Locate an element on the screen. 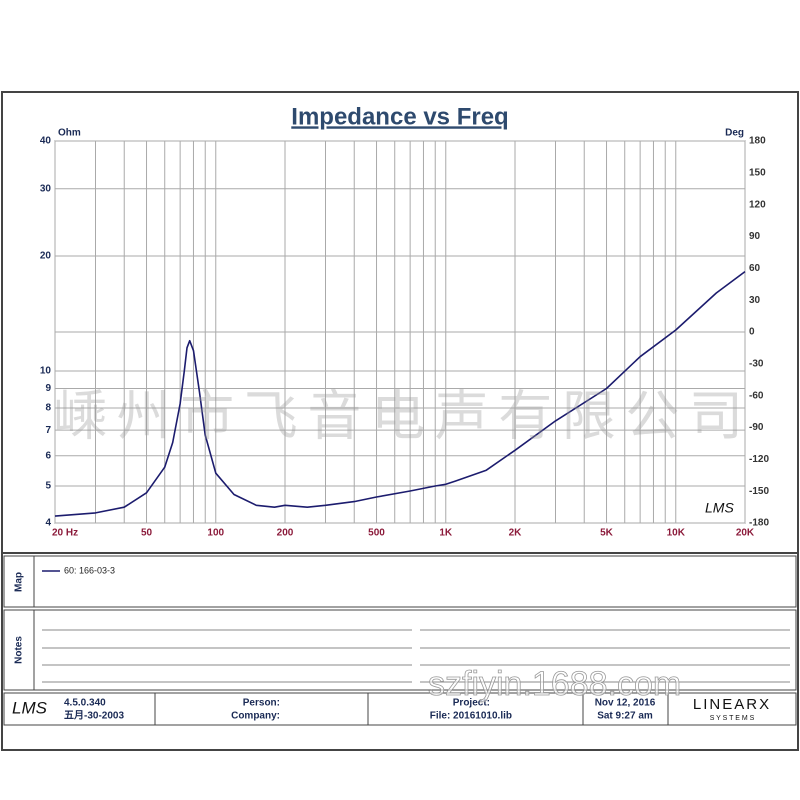 This screenshot has height=800, width=800. notes-label: Notes is located at coordinates (19, 650).